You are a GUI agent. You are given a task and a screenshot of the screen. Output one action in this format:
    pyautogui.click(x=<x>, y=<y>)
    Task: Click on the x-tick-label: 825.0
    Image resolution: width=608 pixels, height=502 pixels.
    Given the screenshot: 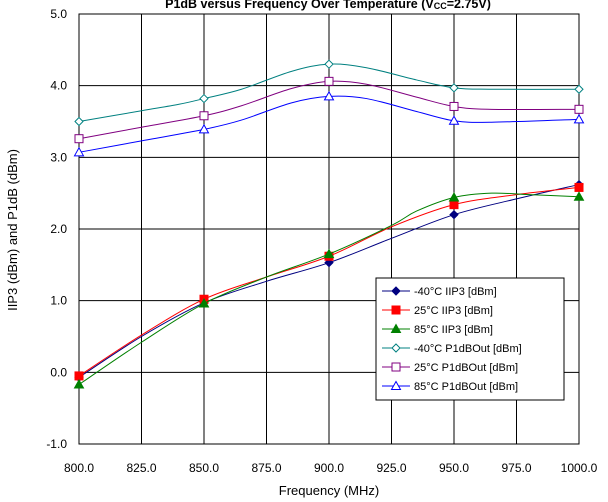 What is the action you would take?
    pyautogui.click(x=141, y=468)
    